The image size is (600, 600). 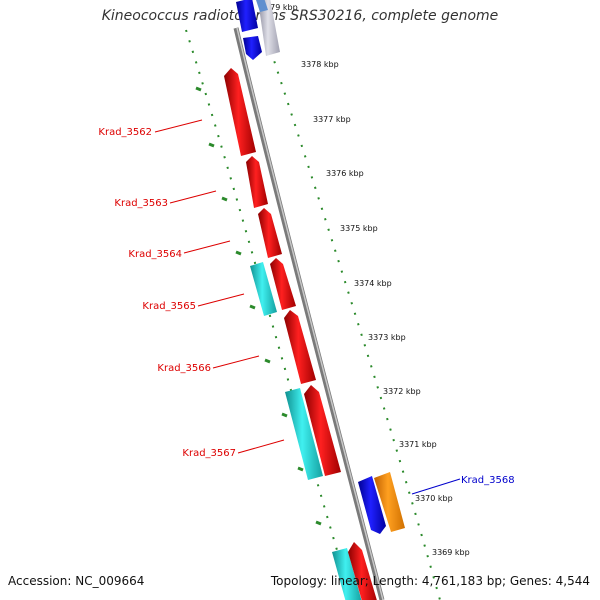 I want to click on tick-label: 3371 kbp, so click(x=418, y=444).